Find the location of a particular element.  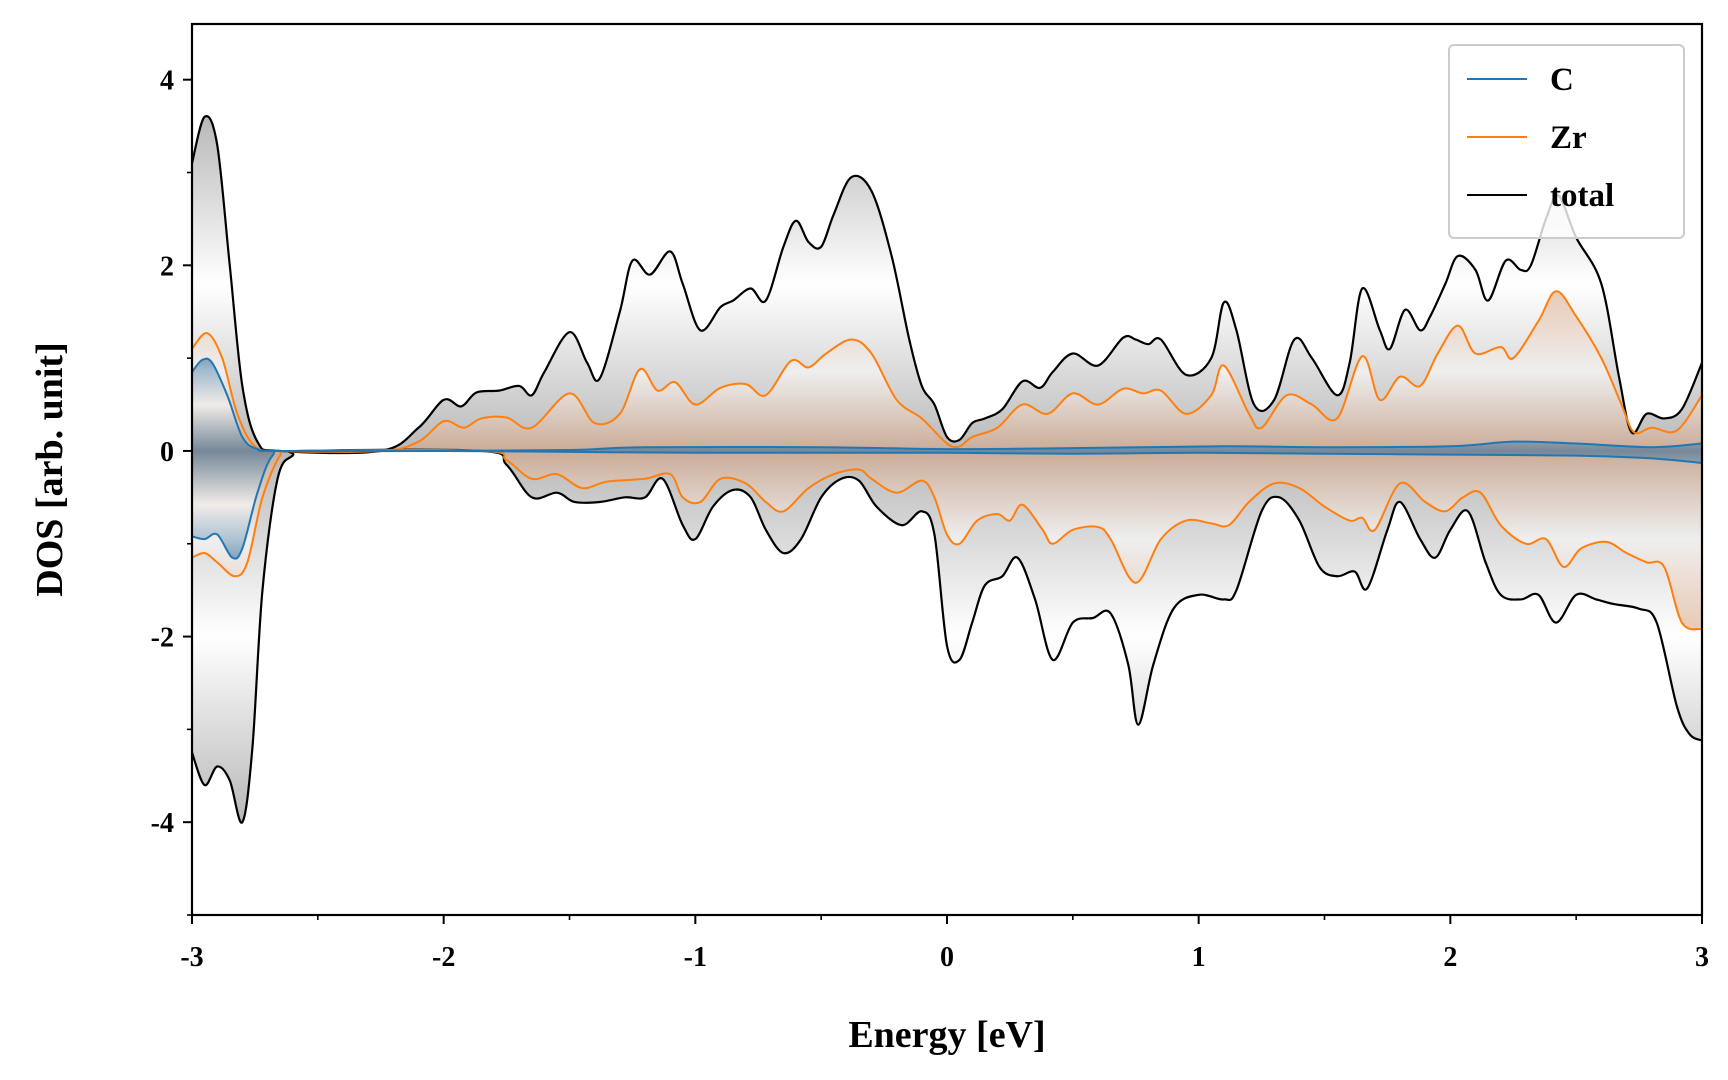

legend: C Zr total is located at coordinates (1566, 141).